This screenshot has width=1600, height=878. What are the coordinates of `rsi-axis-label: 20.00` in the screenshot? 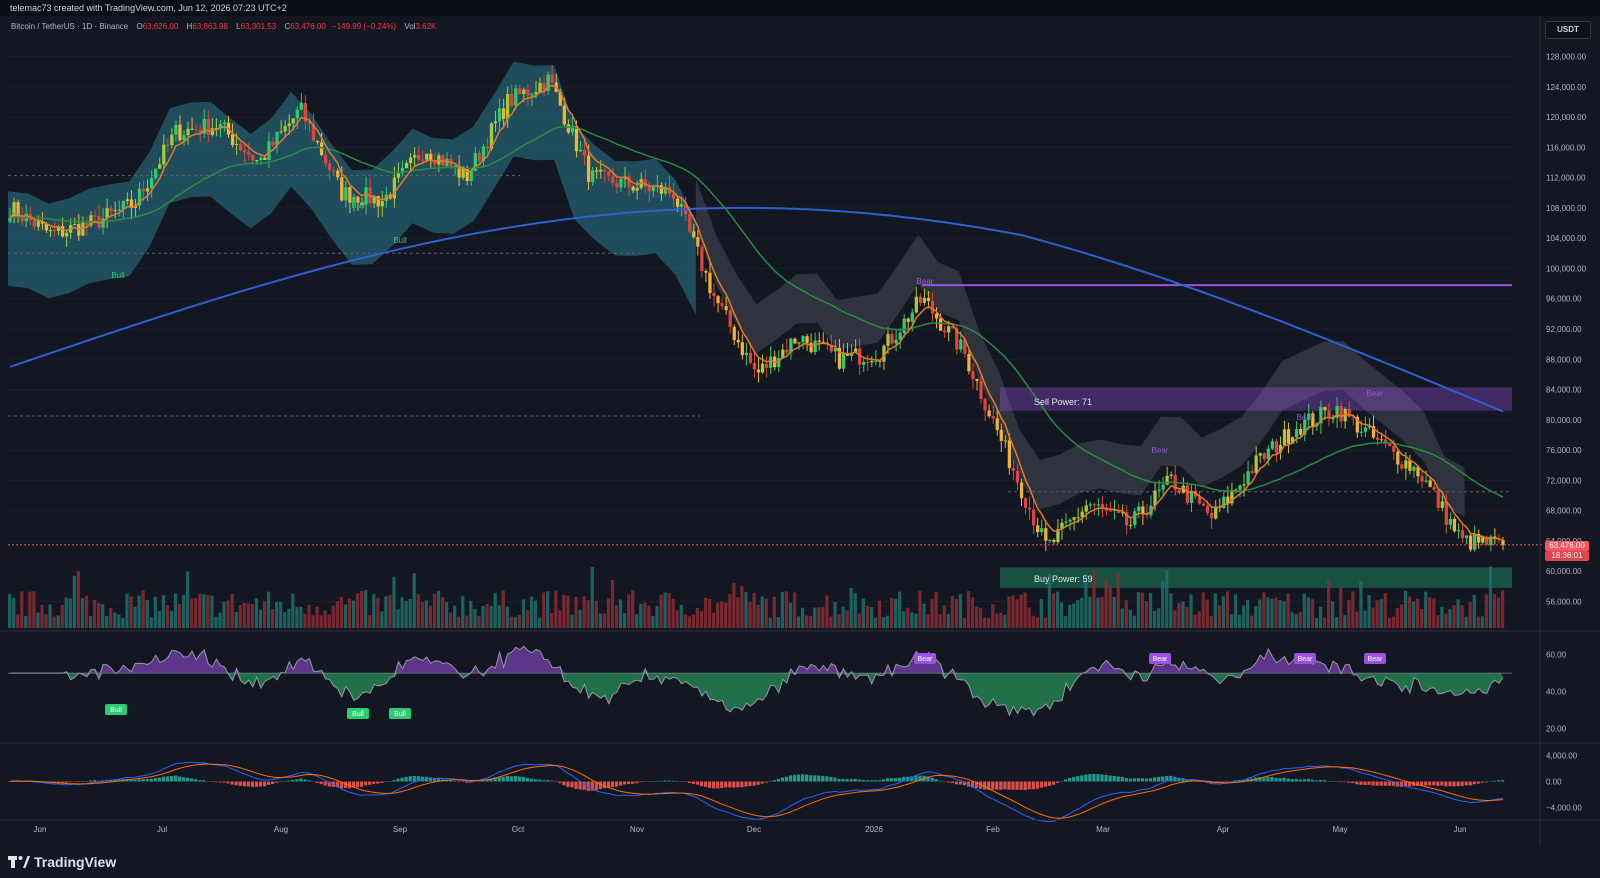 It's located at (1556, 729).